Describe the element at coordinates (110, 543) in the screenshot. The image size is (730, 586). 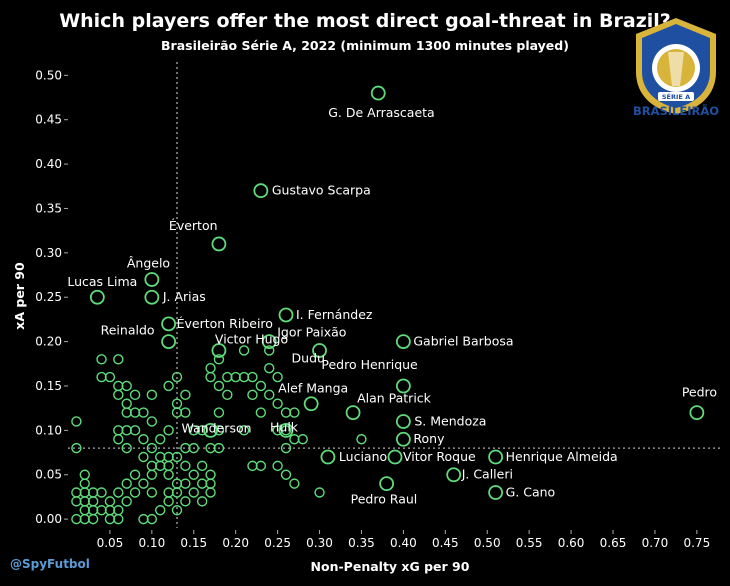
I see `x-tick-label: 0.05` at that location.